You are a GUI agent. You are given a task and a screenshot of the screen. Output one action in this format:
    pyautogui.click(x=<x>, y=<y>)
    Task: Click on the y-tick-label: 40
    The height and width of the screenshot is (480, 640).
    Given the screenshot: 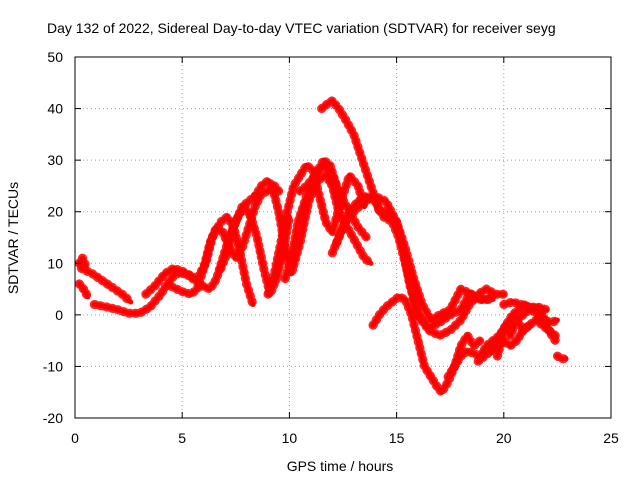 What is the action you would take?
    pyautogui.click(x=55, y=109)
    